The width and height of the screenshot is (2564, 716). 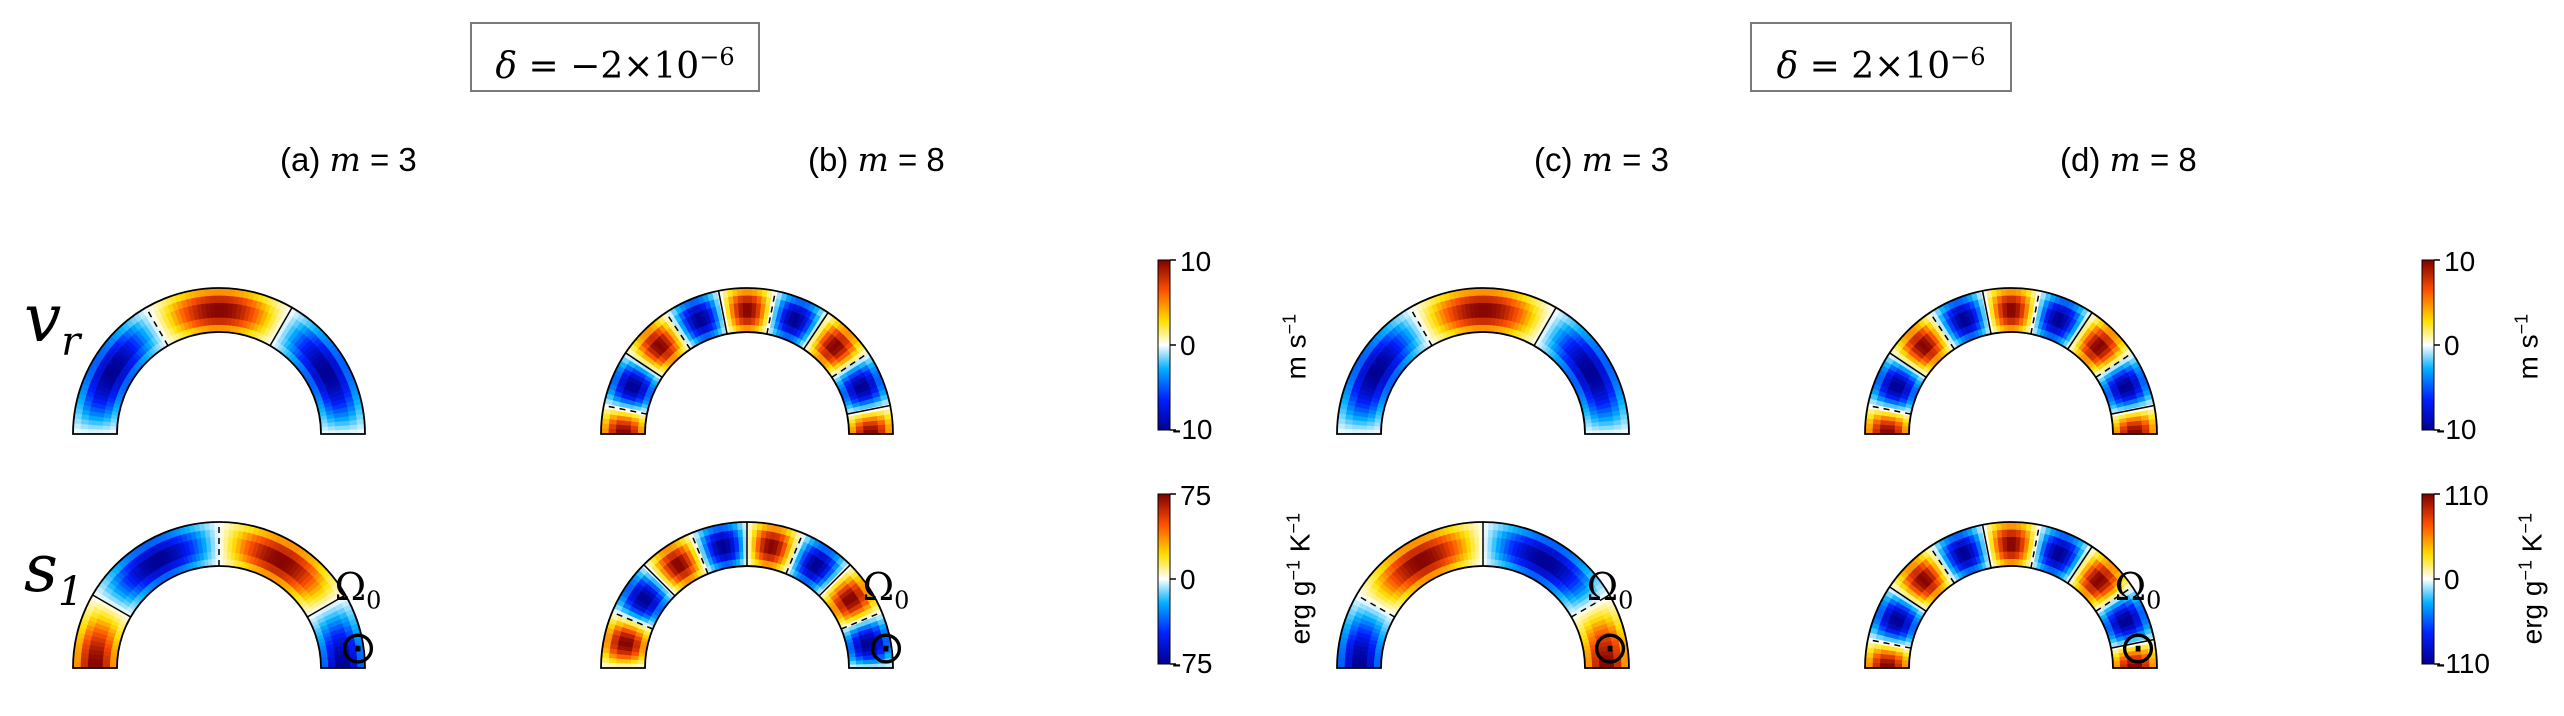 I want to click on unit-text: K, so click(x=2532, y=546).